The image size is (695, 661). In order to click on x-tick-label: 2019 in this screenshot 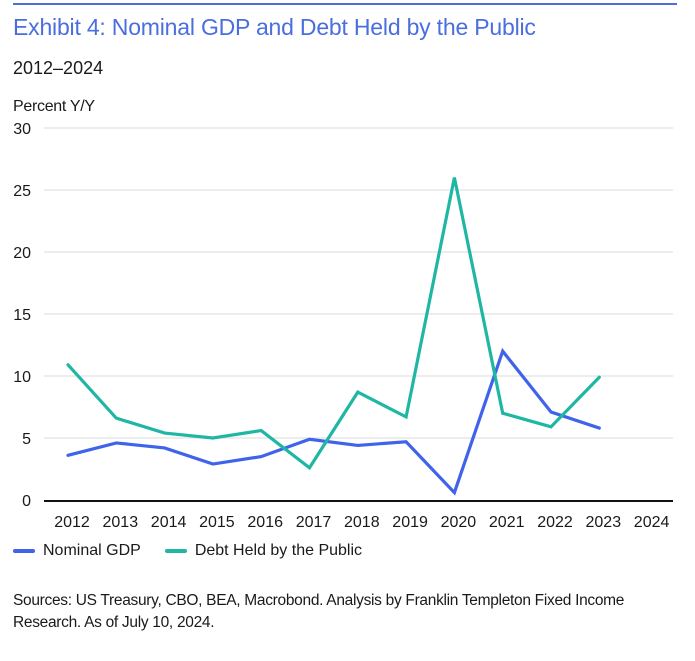, I will do `click(410, 522)`.